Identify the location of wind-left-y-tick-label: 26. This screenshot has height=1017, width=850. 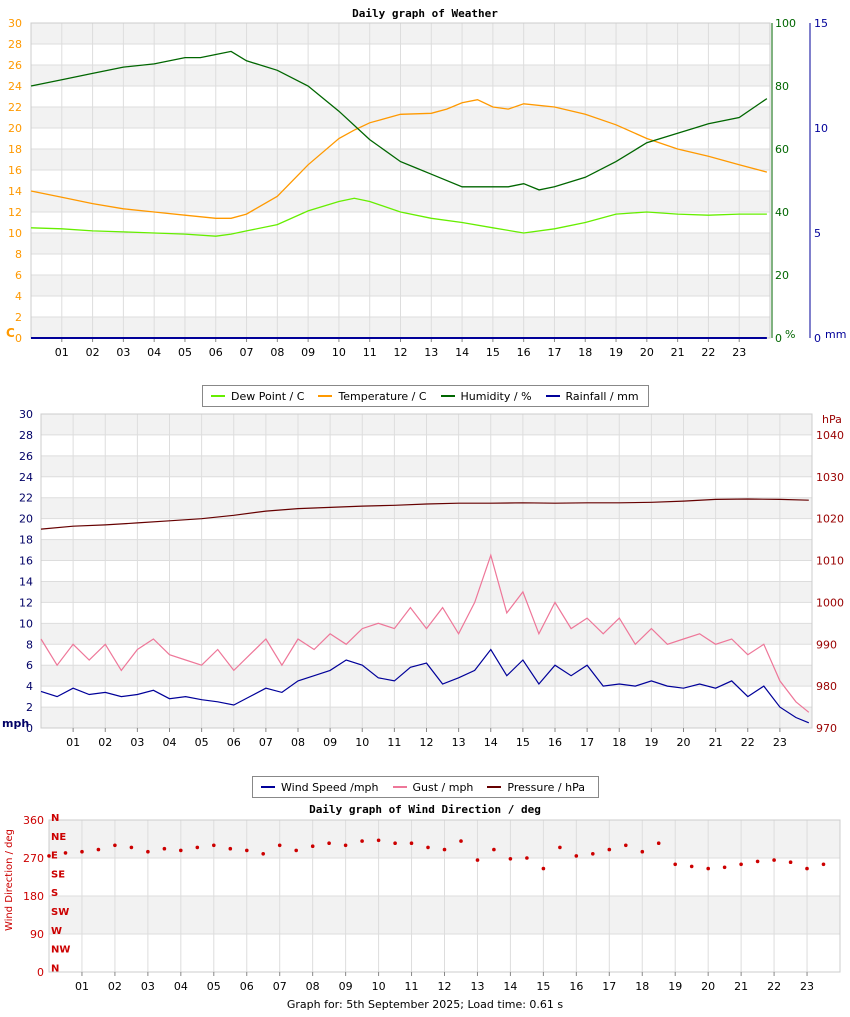
(26, 456).